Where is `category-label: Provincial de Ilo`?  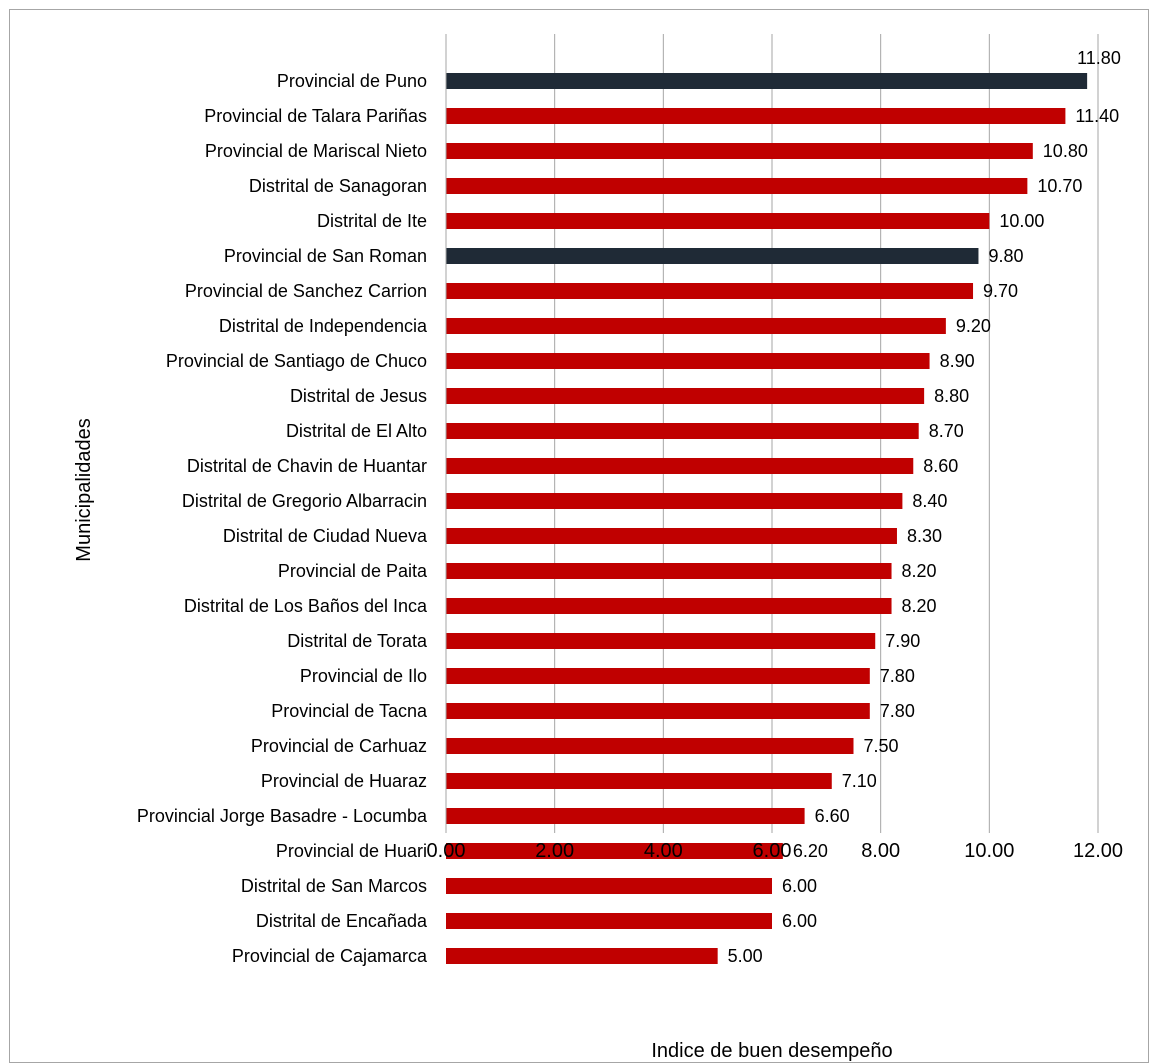
category-label: Provincial de Ilo is located at coordinates (363, 676).